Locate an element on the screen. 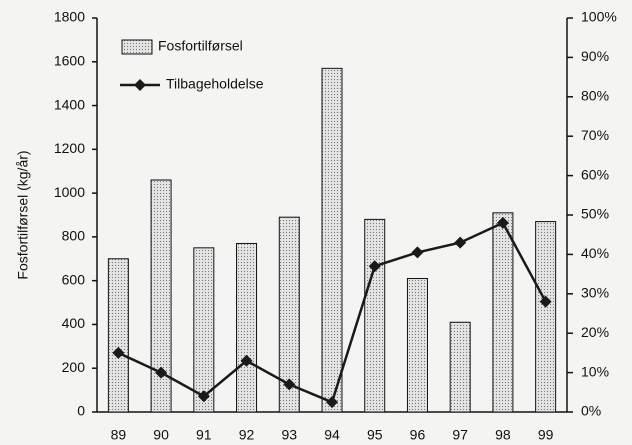 This screenshot has height=445, width=632. y2-tick-label: 80% is located at coordinates (595, 96).